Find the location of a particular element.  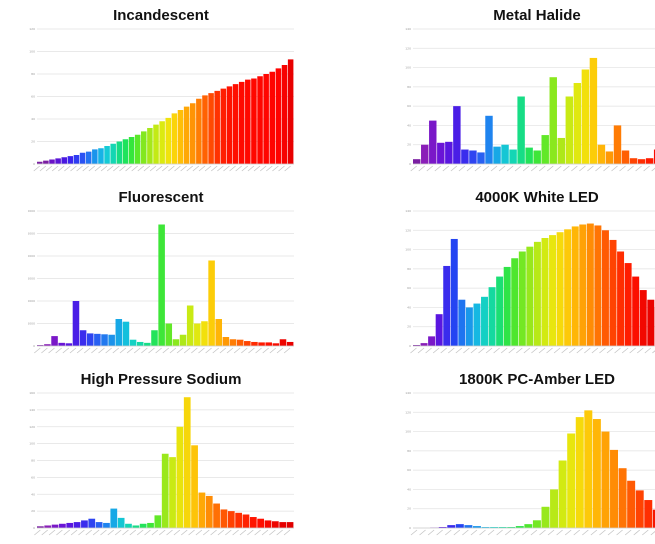

y-tick-label: 15000 is located at coordinates (31, 279).